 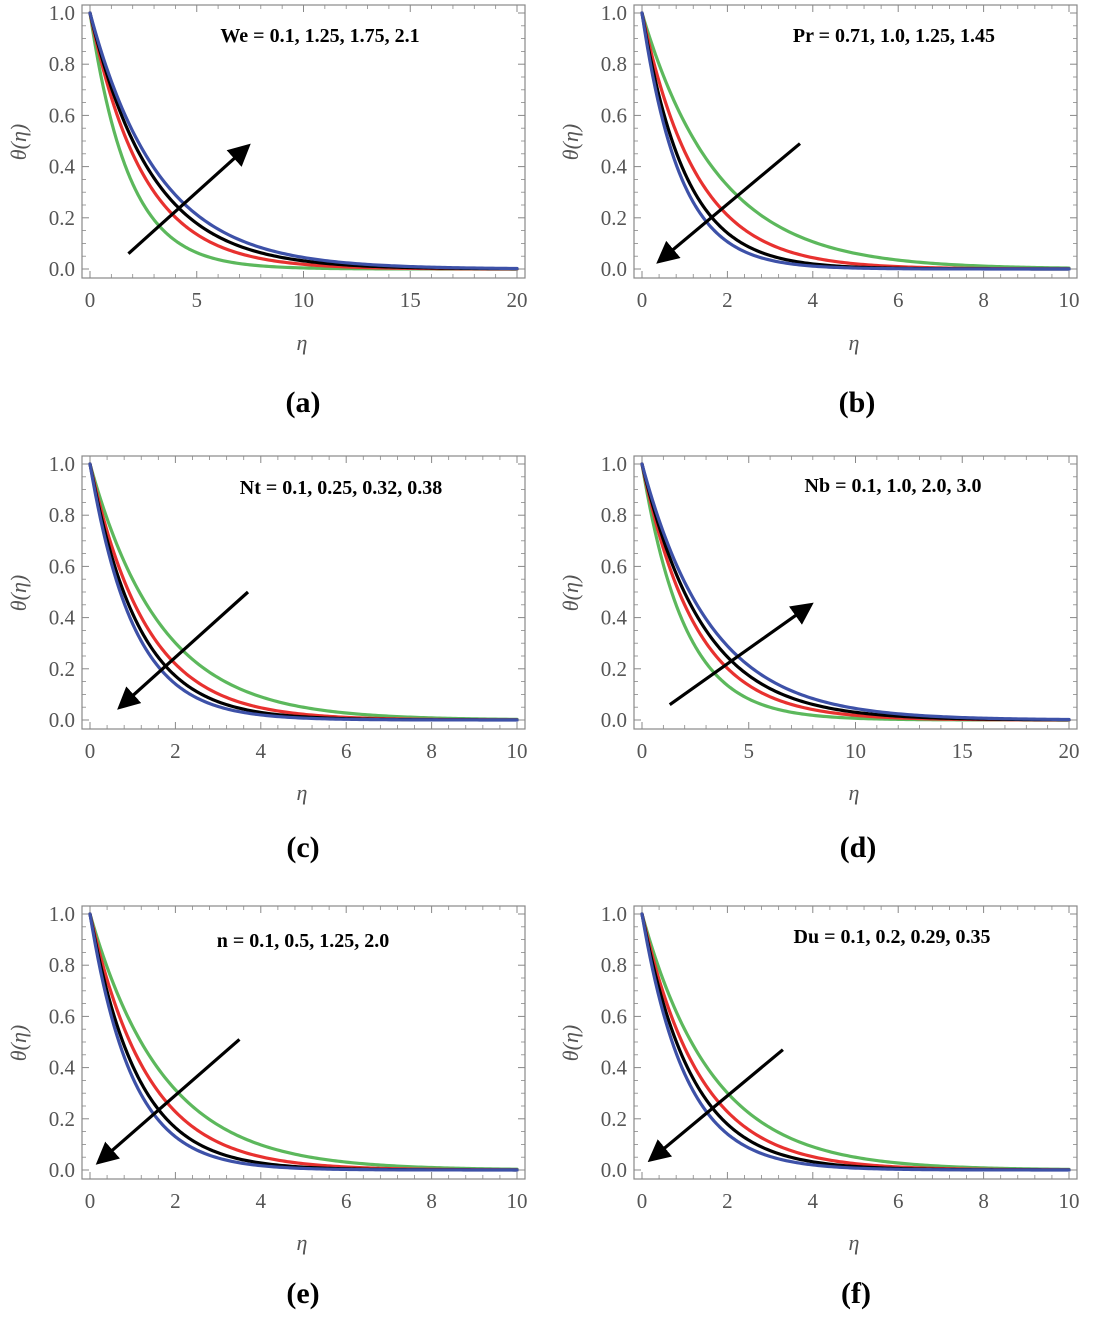 I want to click on panel-a-plot: 0 5 10 15 20 0.0 0.2 0.4 0.6 0.8 1.0, so click(x=288, y=156).